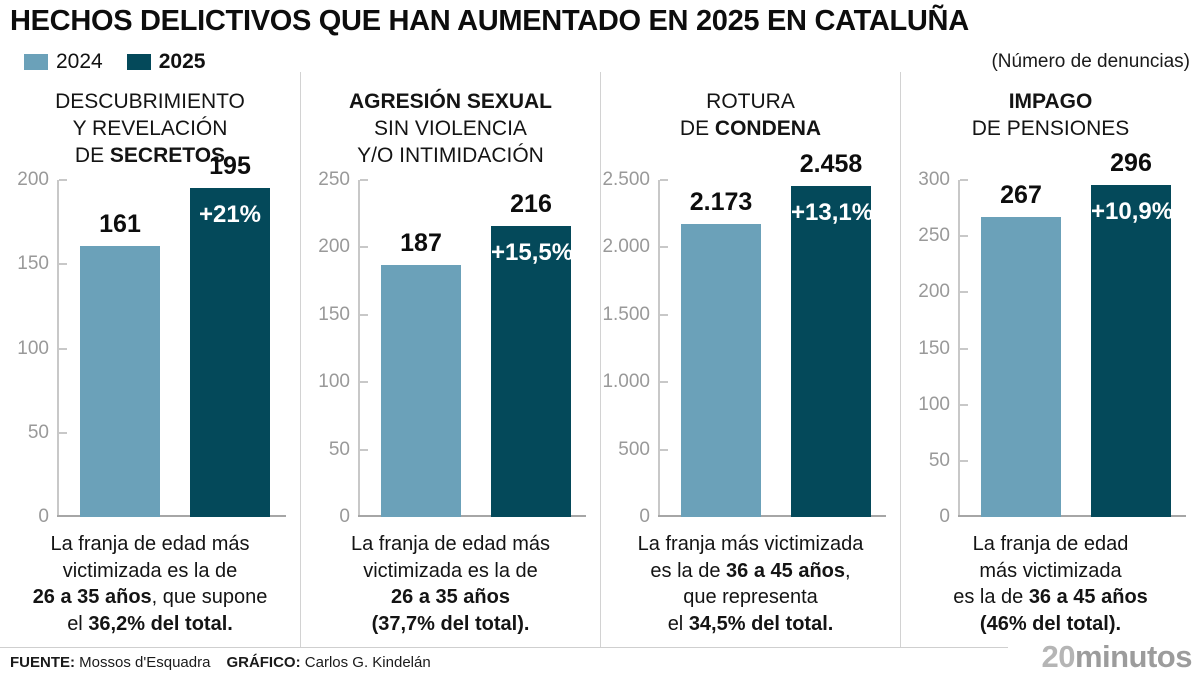 The width and height of the screenshot is (1200, 675). I want to click on y-axis-tick-label: 2.000, so click(626, 247).